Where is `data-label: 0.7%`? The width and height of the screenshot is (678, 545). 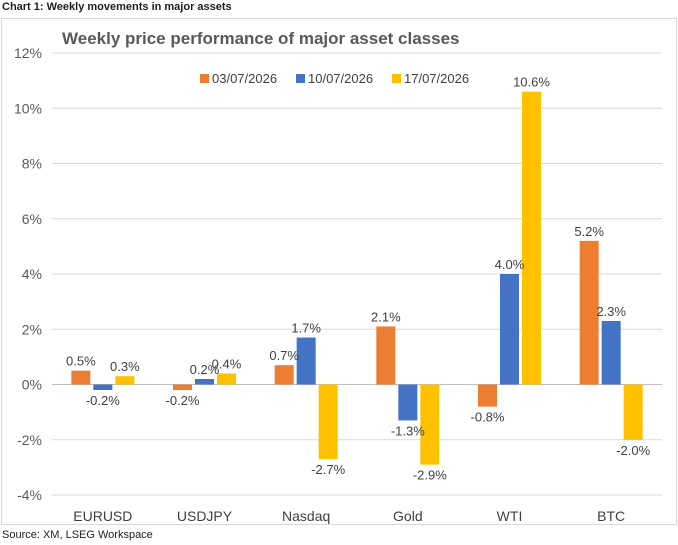 data-label: 0.7% is located at coordinates (284, 355).